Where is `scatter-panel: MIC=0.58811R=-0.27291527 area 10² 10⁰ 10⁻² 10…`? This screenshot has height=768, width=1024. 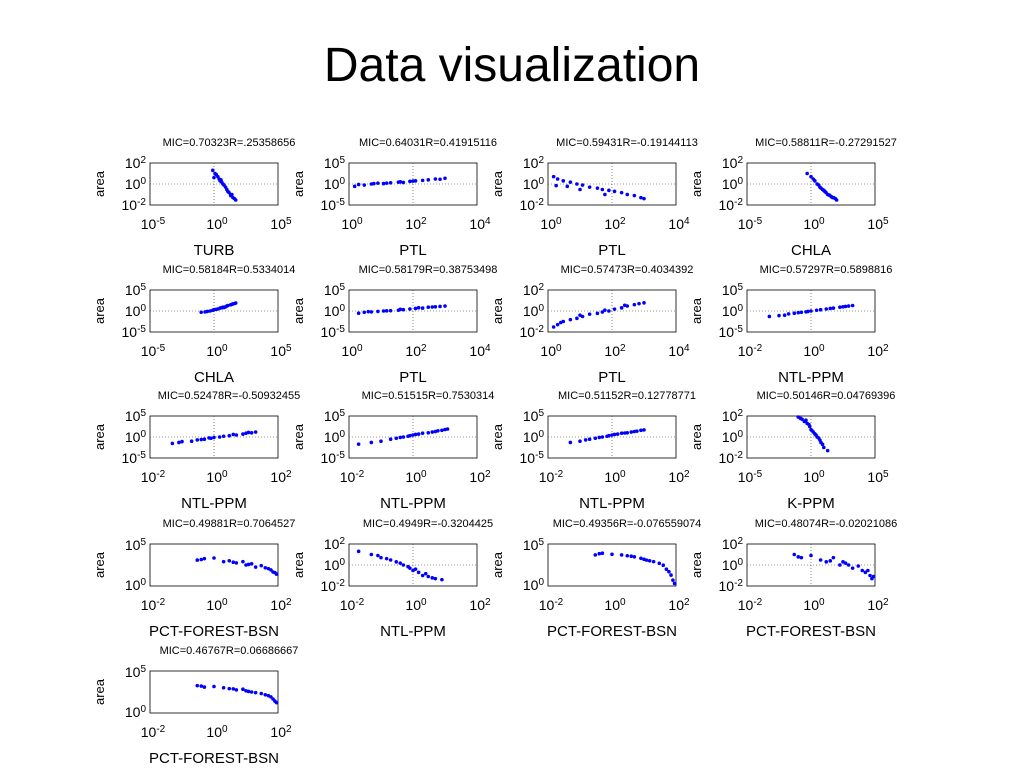
scatter-panel: MIC=0.58811R=-0.27291527 area 10² 10⁰ 10⁻² 10… is located at coordinates (793, 198).